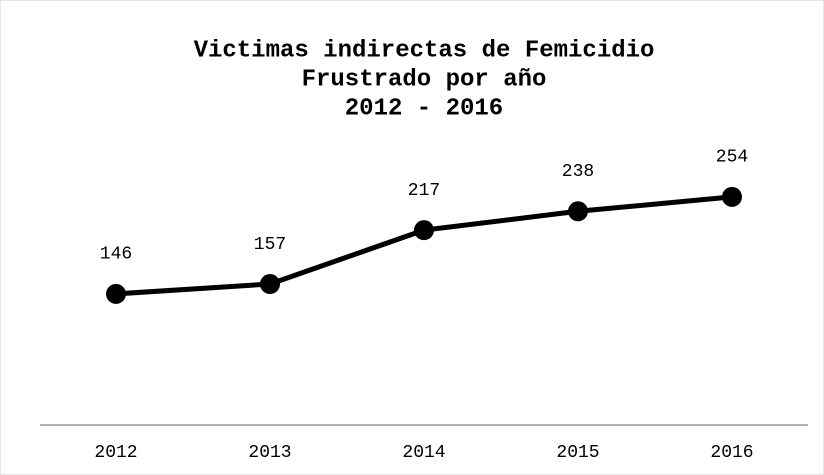  What do you see at coordinates (578, 172) in the screenshot?
I see `data-label: 238` at bounding box center [578, 172].